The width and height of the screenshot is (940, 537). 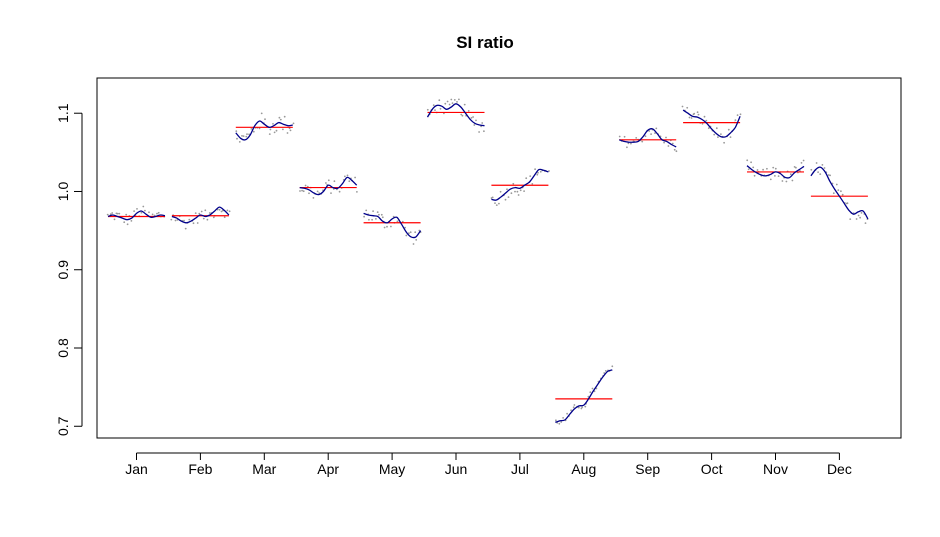 What do you see at coordinates (69, 269) in the screenshot?
I see `y-axis: 0.7 0.8 0.9 1.0 1.1` at bounding box center [69, 269].